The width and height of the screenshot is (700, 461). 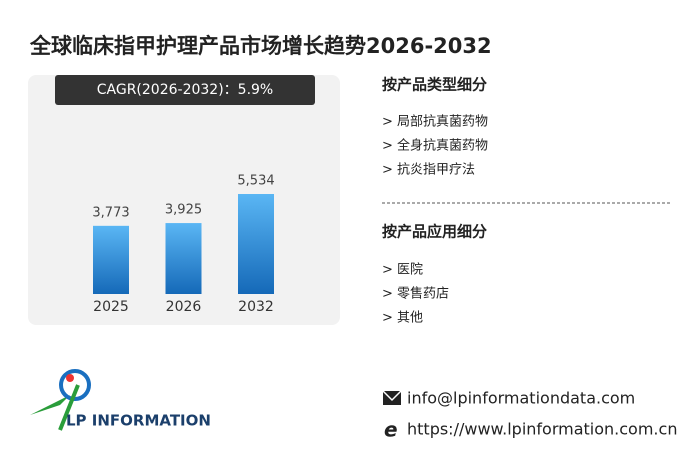 I want to click on email-icon-flap, so click(x=392, y=396).